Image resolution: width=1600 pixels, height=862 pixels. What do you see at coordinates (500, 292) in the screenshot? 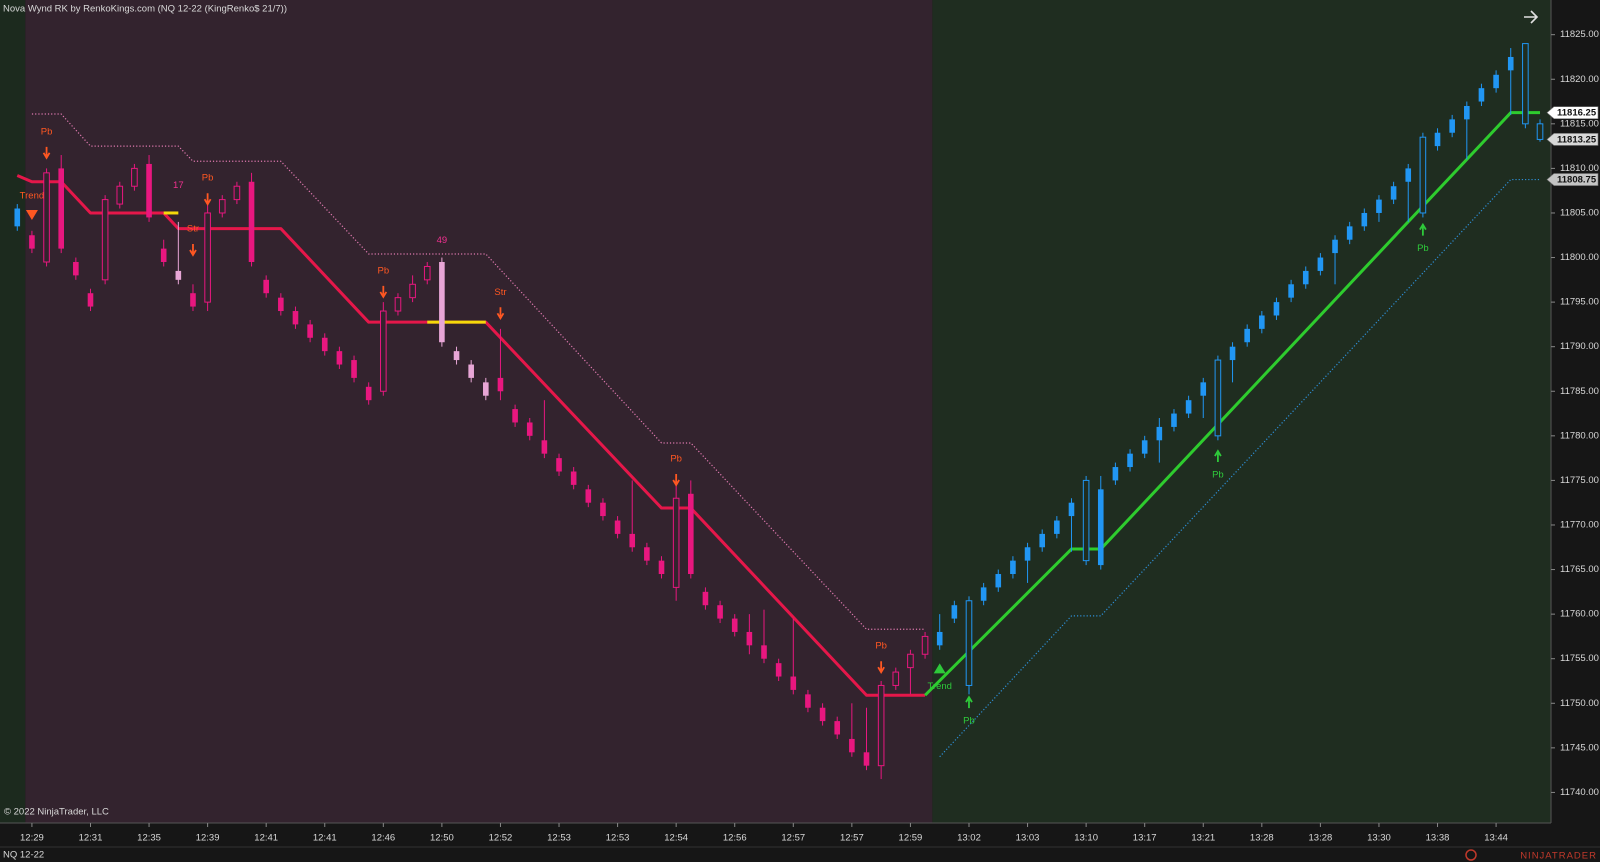
I see `signal-label: Str` at bounding box center [500, 292].